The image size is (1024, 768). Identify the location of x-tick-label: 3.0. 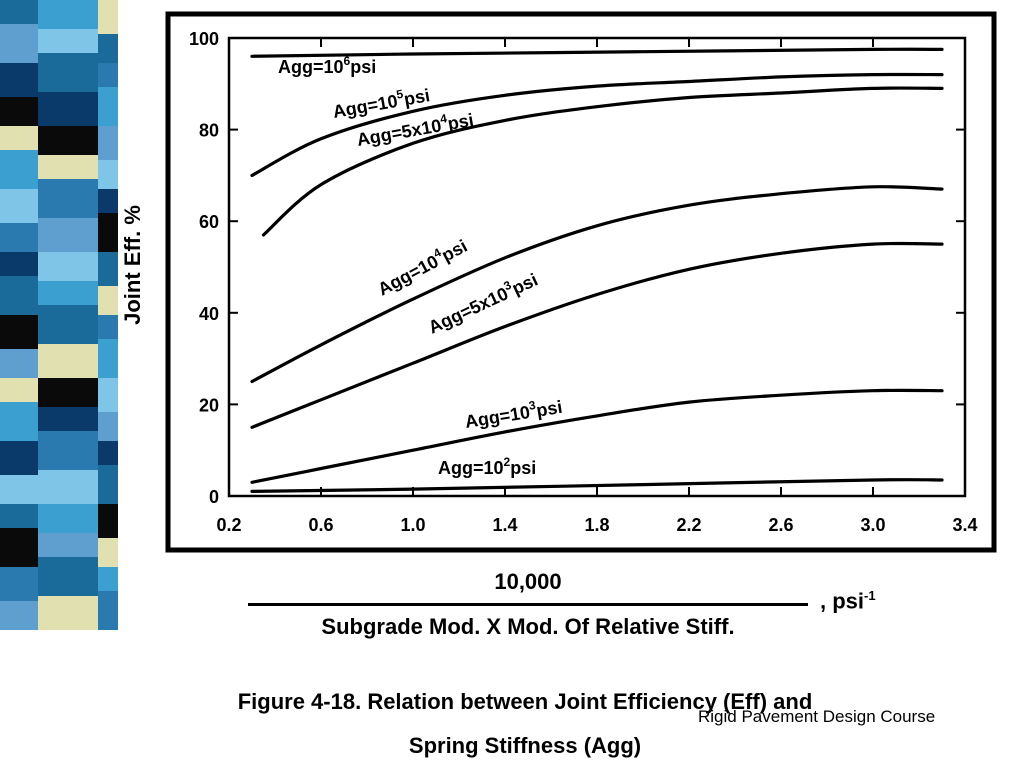
(872, 525).